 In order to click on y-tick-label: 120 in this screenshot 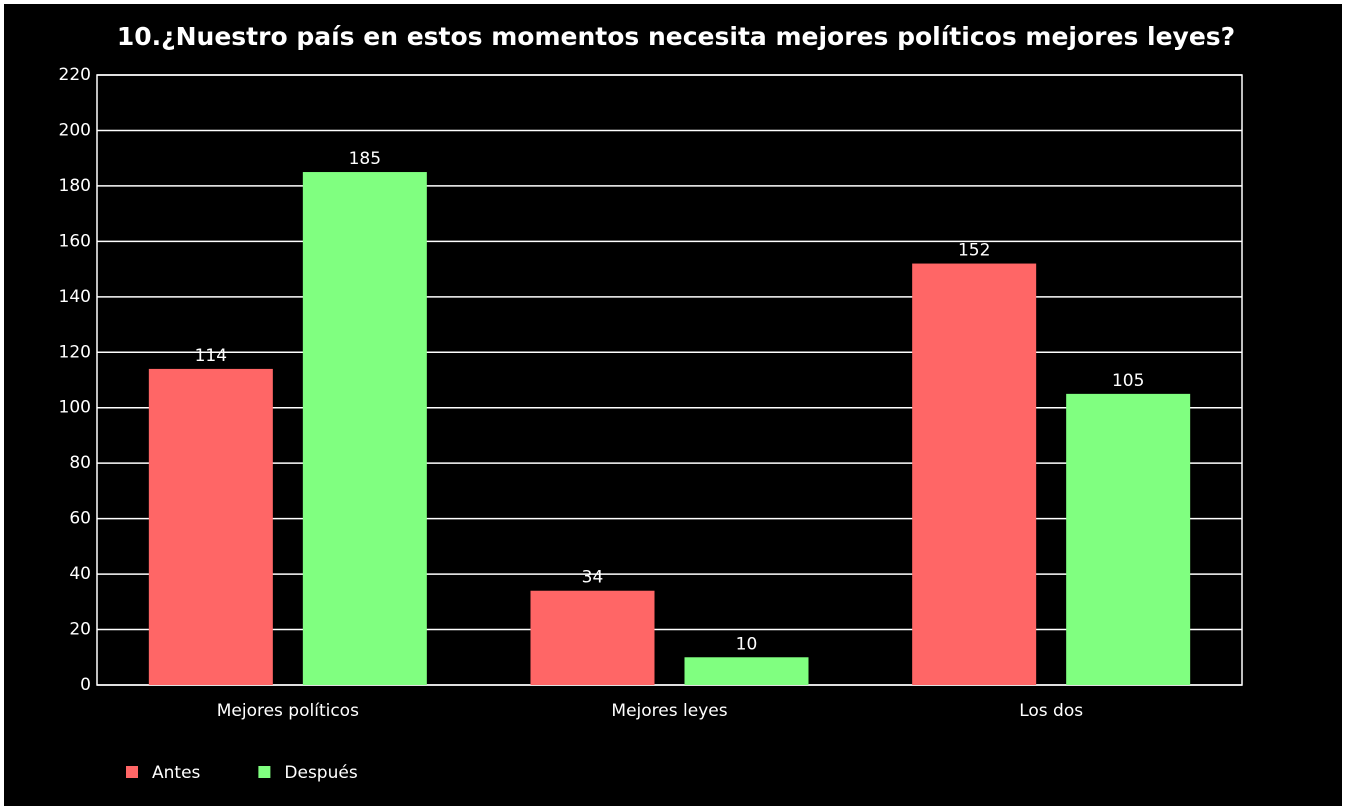, I will do `click(75, 352)`.